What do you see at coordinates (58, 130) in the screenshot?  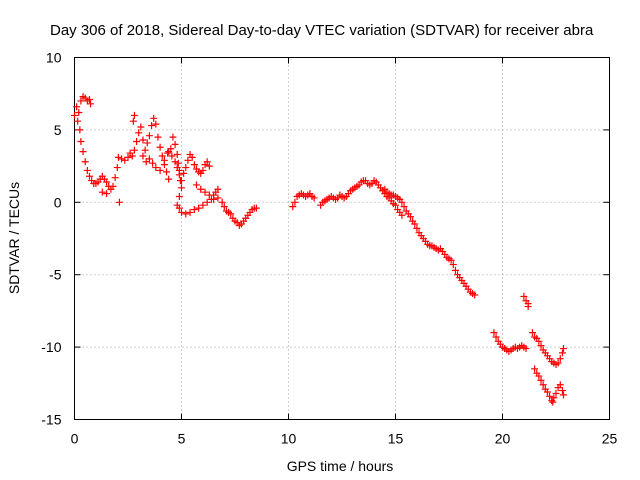 I see `y-tick-label: 5` at bounding box center [58, 130].